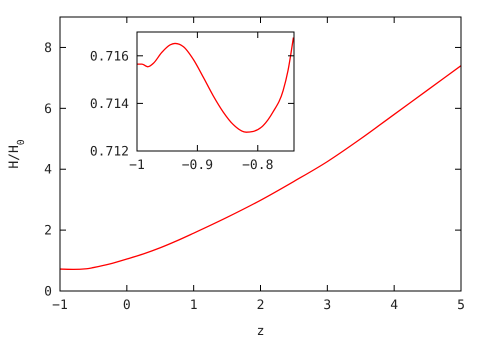 The width and height of the screenshot is (491, 343). What do you see at coordinates (109, 152) in the screenshot?
I see `y-tick-label: 0.712` at bounding box center [109, 152].